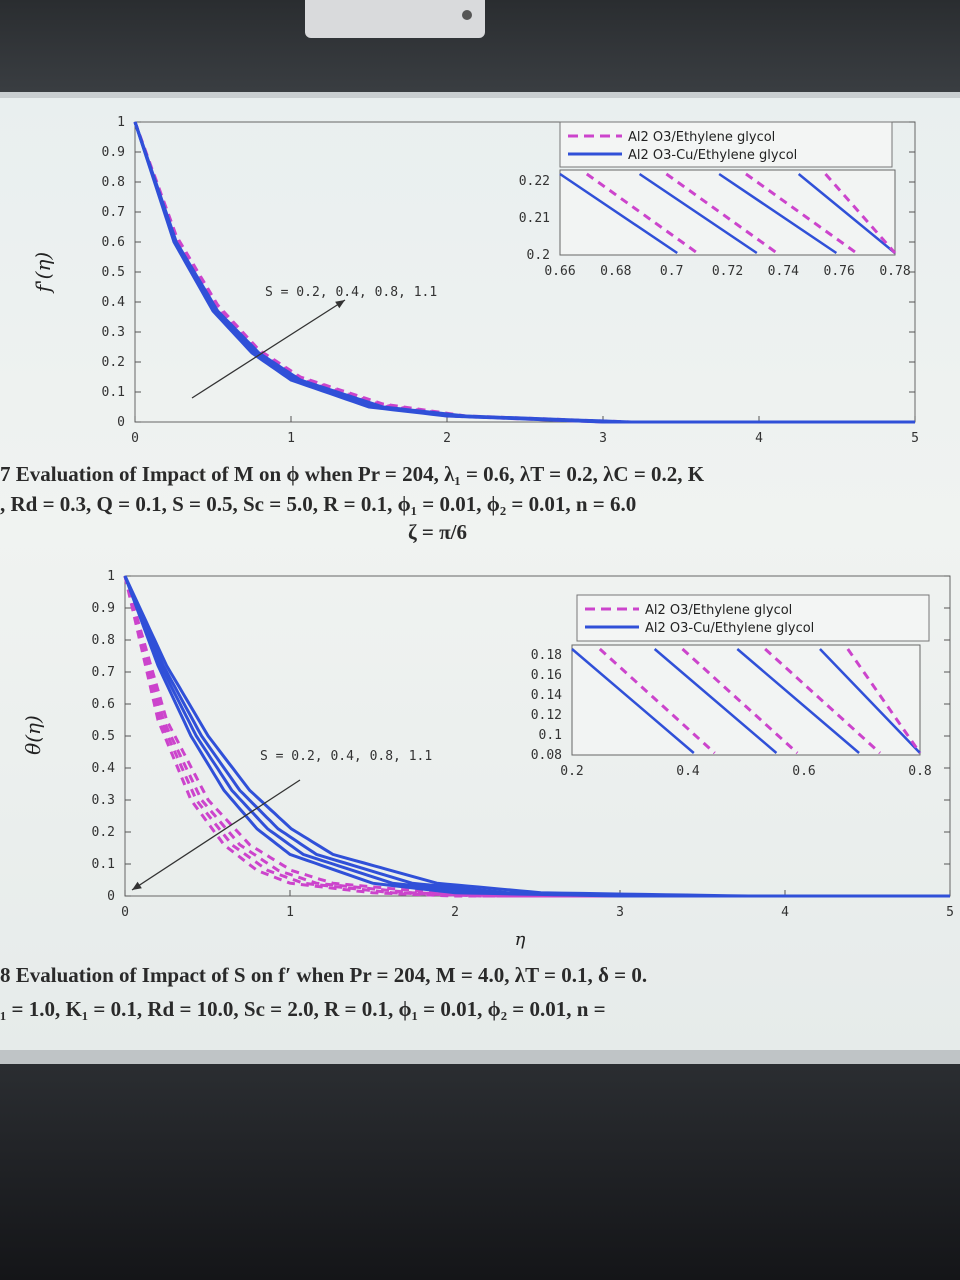 This screenshot has width=960, height=1280. What do you see at coordinates (33, 735) in the screenshot?
I see `y-axis-label: θ(η)` at bounding box center [33, 735].